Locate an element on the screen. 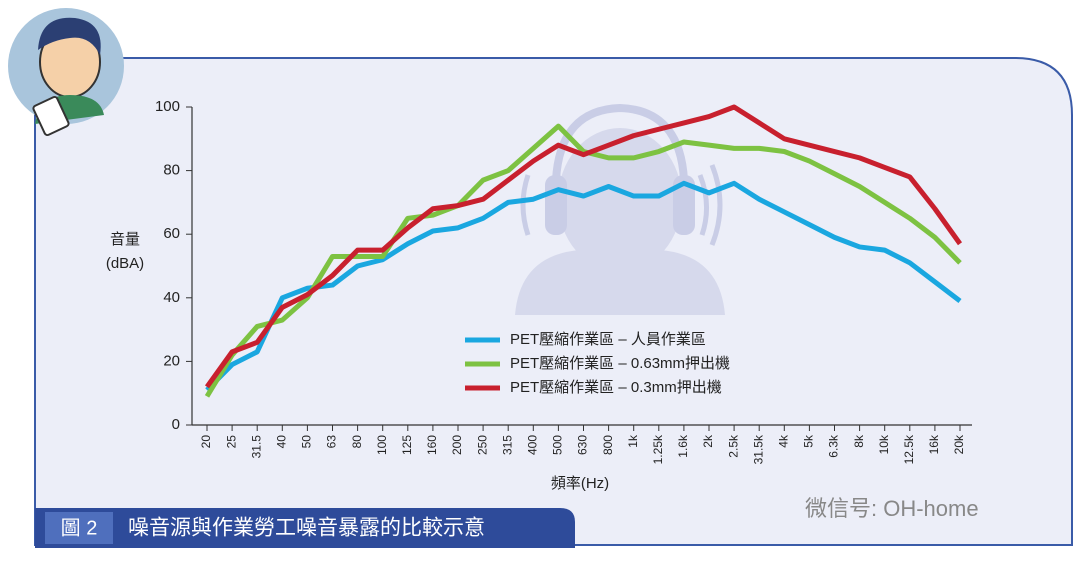 The height and width of the screenshot is (561, 1080). x-tick-label: 160 is located at coordinates (432, 445).